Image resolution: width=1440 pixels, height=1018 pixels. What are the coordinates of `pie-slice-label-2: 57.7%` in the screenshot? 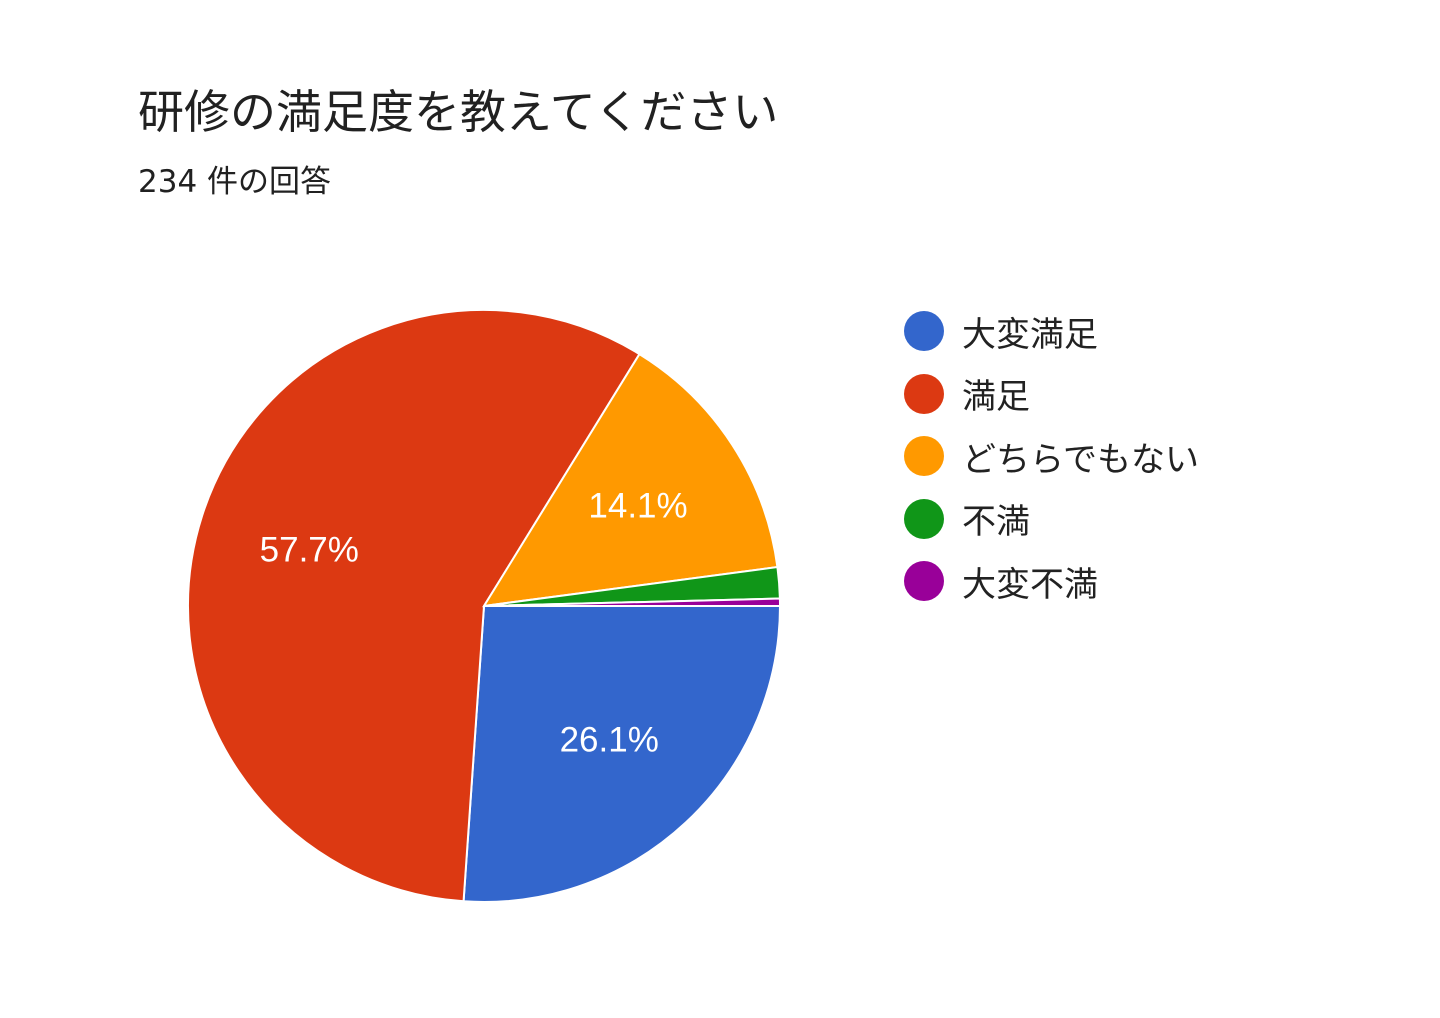 It's located at (309, 549).